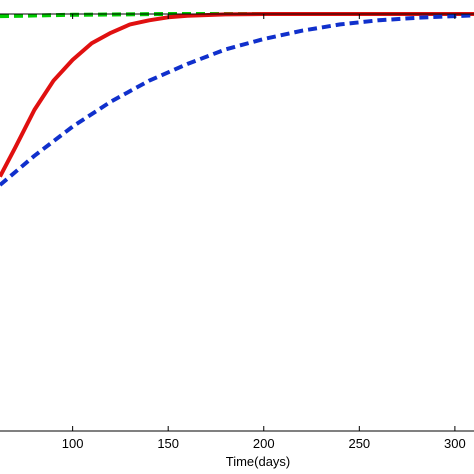 The width and height of the screenshot is (474, 474). Describe the element at coordinates (359, 443) in the screenshot. I see `x-tick-label: 250` at that location.